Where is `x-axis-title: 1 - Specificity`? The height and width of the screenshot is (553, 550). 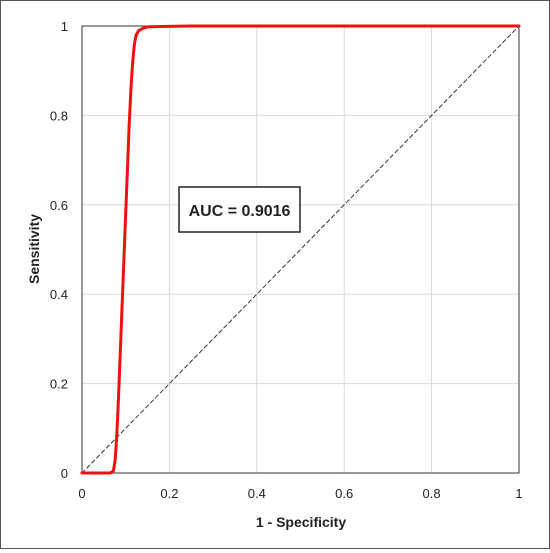
x-axis-title: 1 - Specificity is located at coordinates (301, 522).